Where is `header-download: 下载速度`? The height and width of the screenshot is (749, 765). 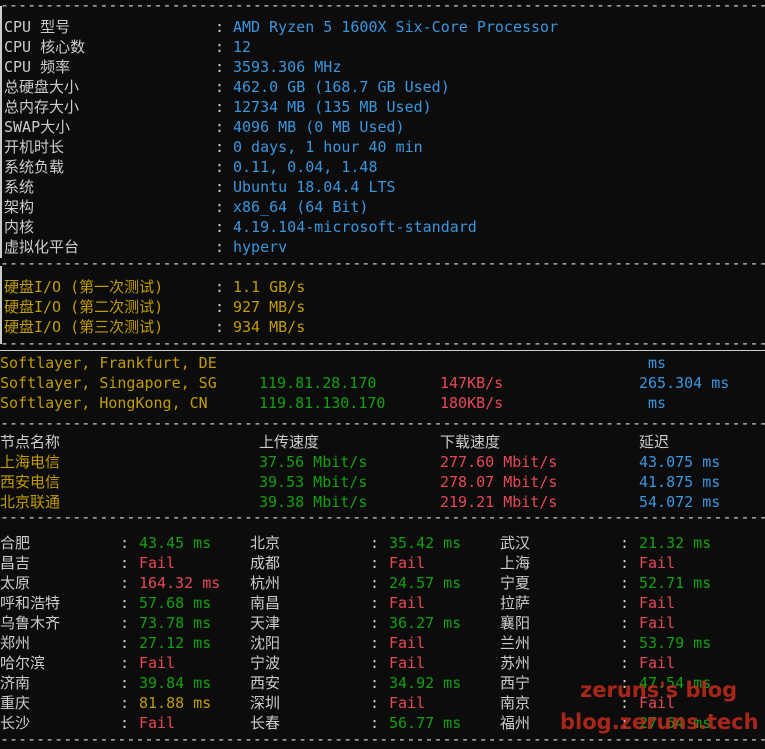 header-download: 下载速度 is located at coordinates (470, 442).